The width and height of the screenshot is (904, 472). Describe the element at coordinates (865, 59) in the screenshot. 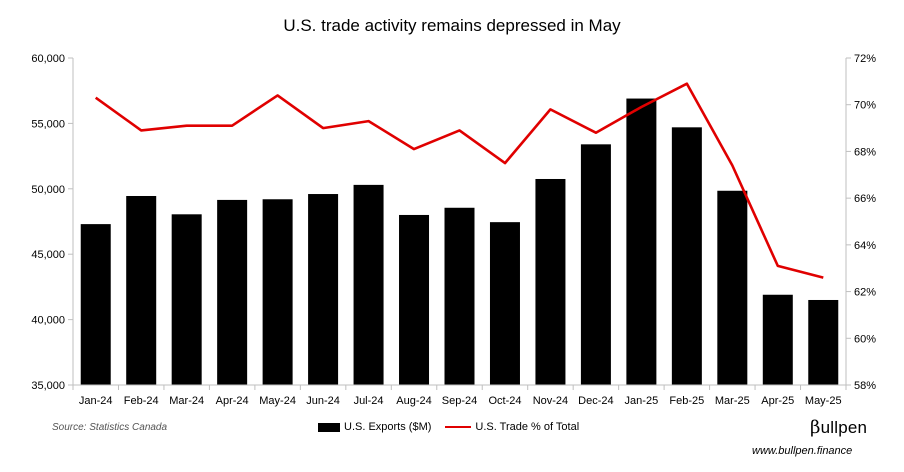

I see `right-tick-label: 72%` at that location.